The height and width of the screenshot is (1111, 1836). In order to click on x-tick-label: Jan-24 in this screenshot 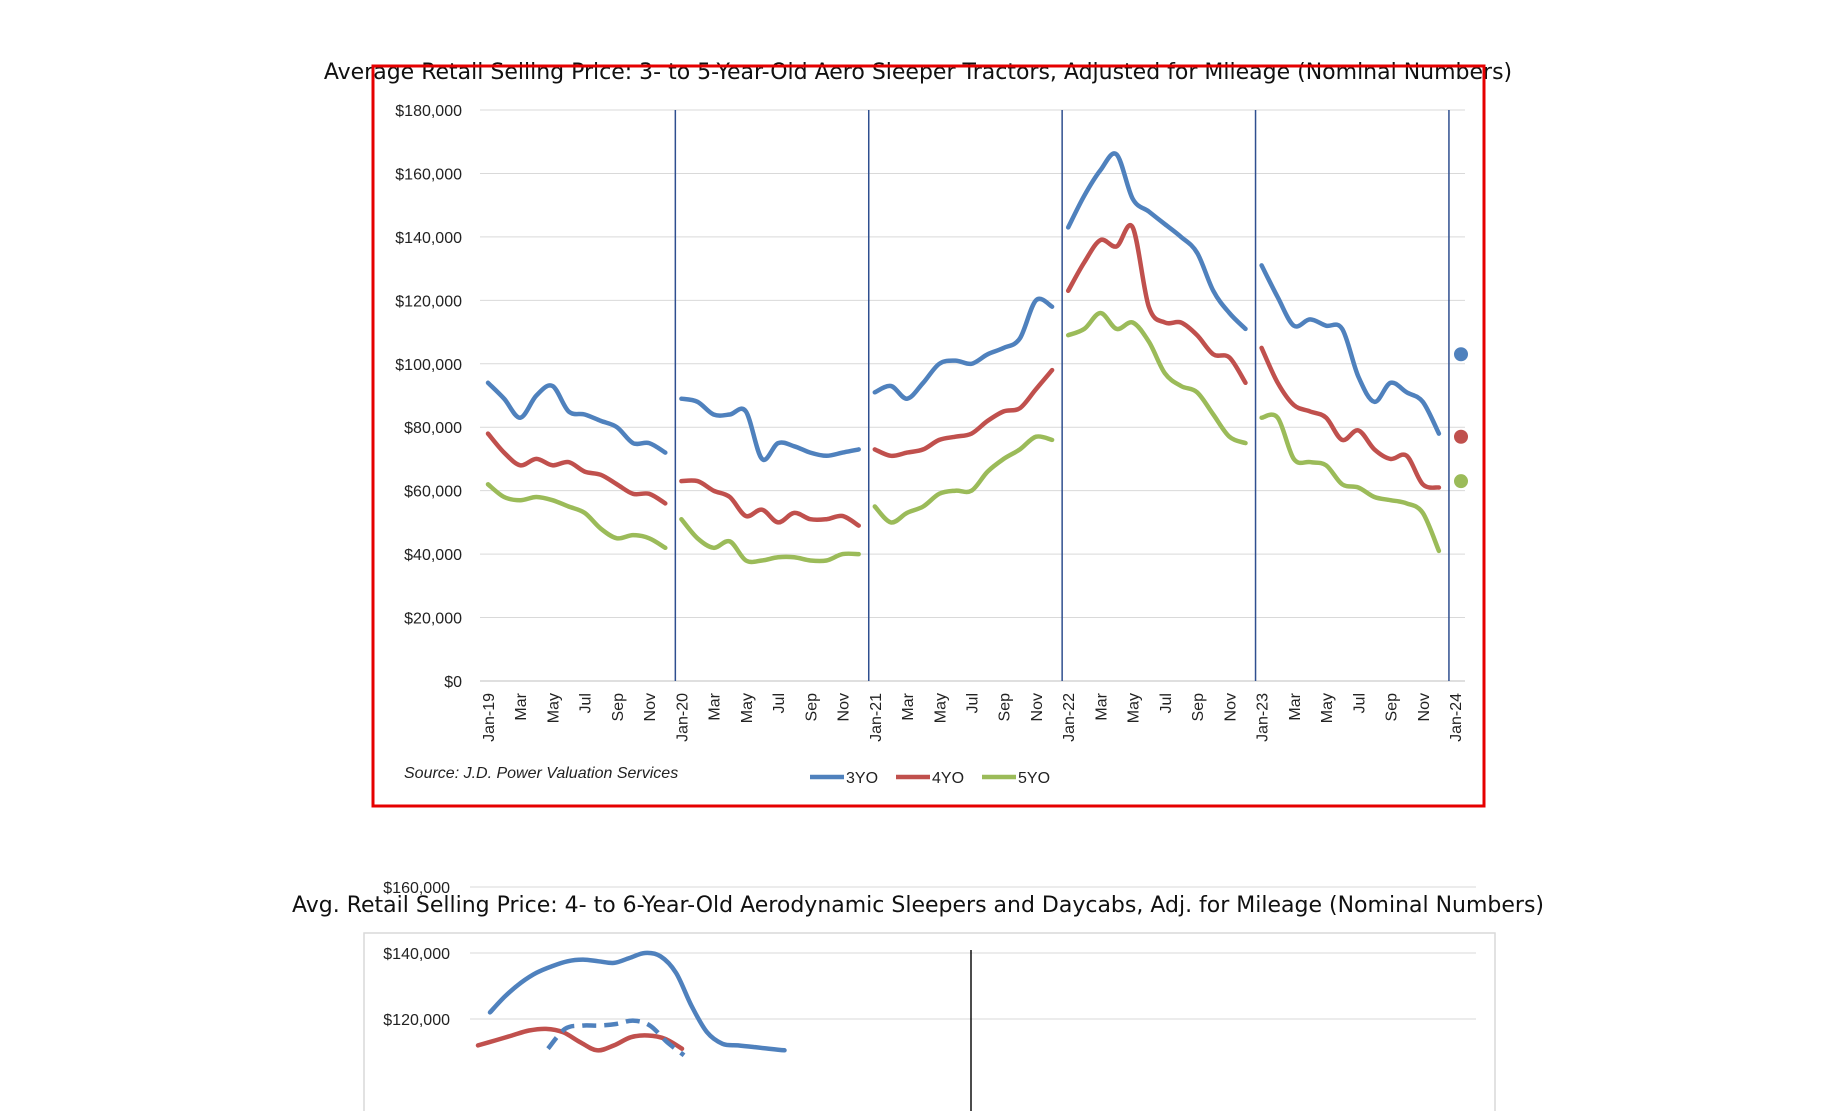, I will do `click(1456, 717)`.